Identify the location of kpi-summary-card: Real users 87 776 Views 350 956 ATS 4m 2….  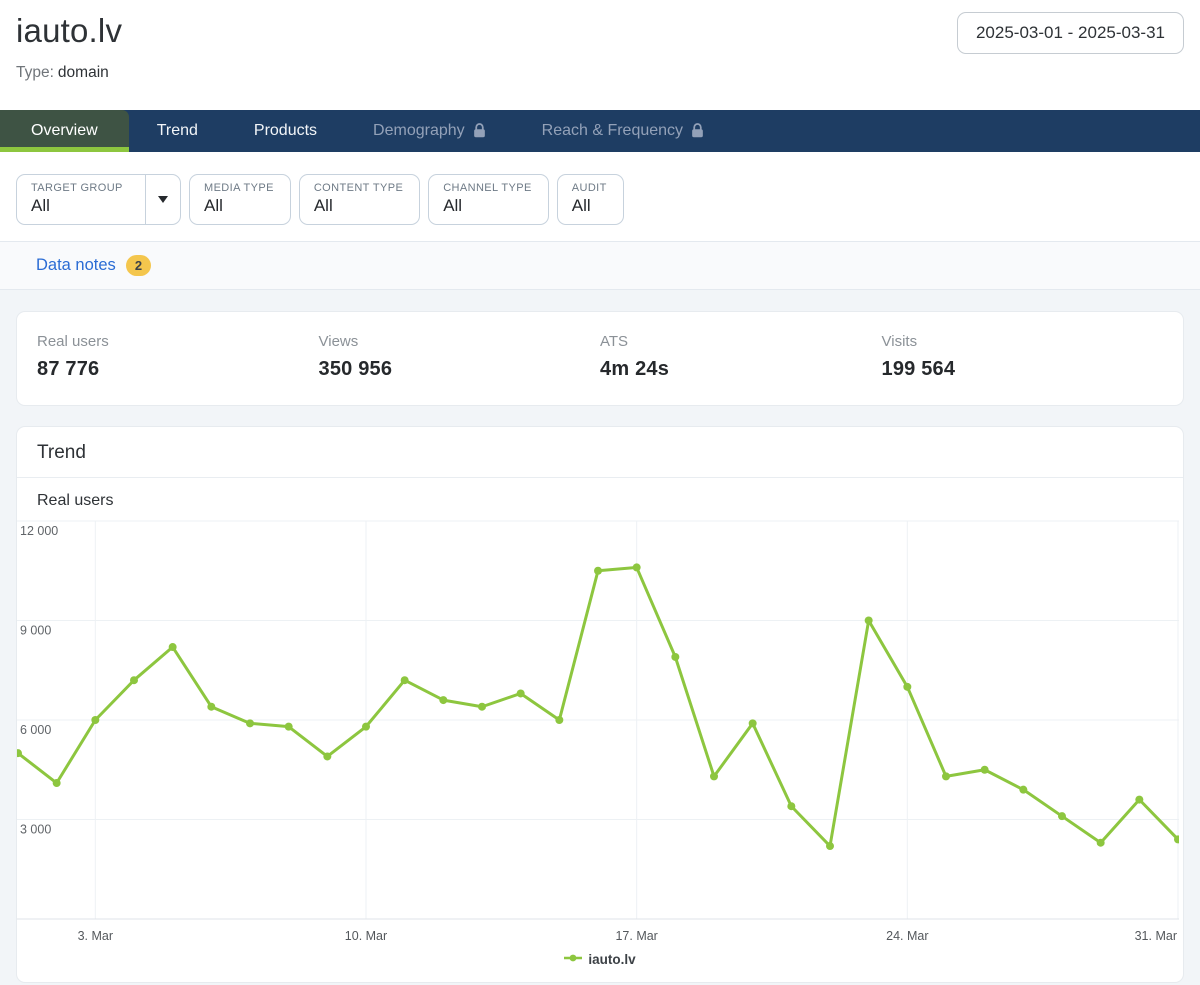
(600, 358).